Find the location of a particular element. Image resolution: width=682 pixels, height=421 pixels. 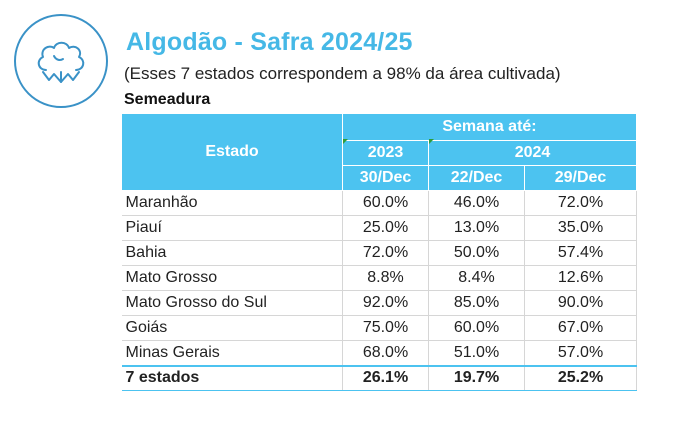

page-title: Algodão - Safra 2024/25 is located at coordinates (269, 42).